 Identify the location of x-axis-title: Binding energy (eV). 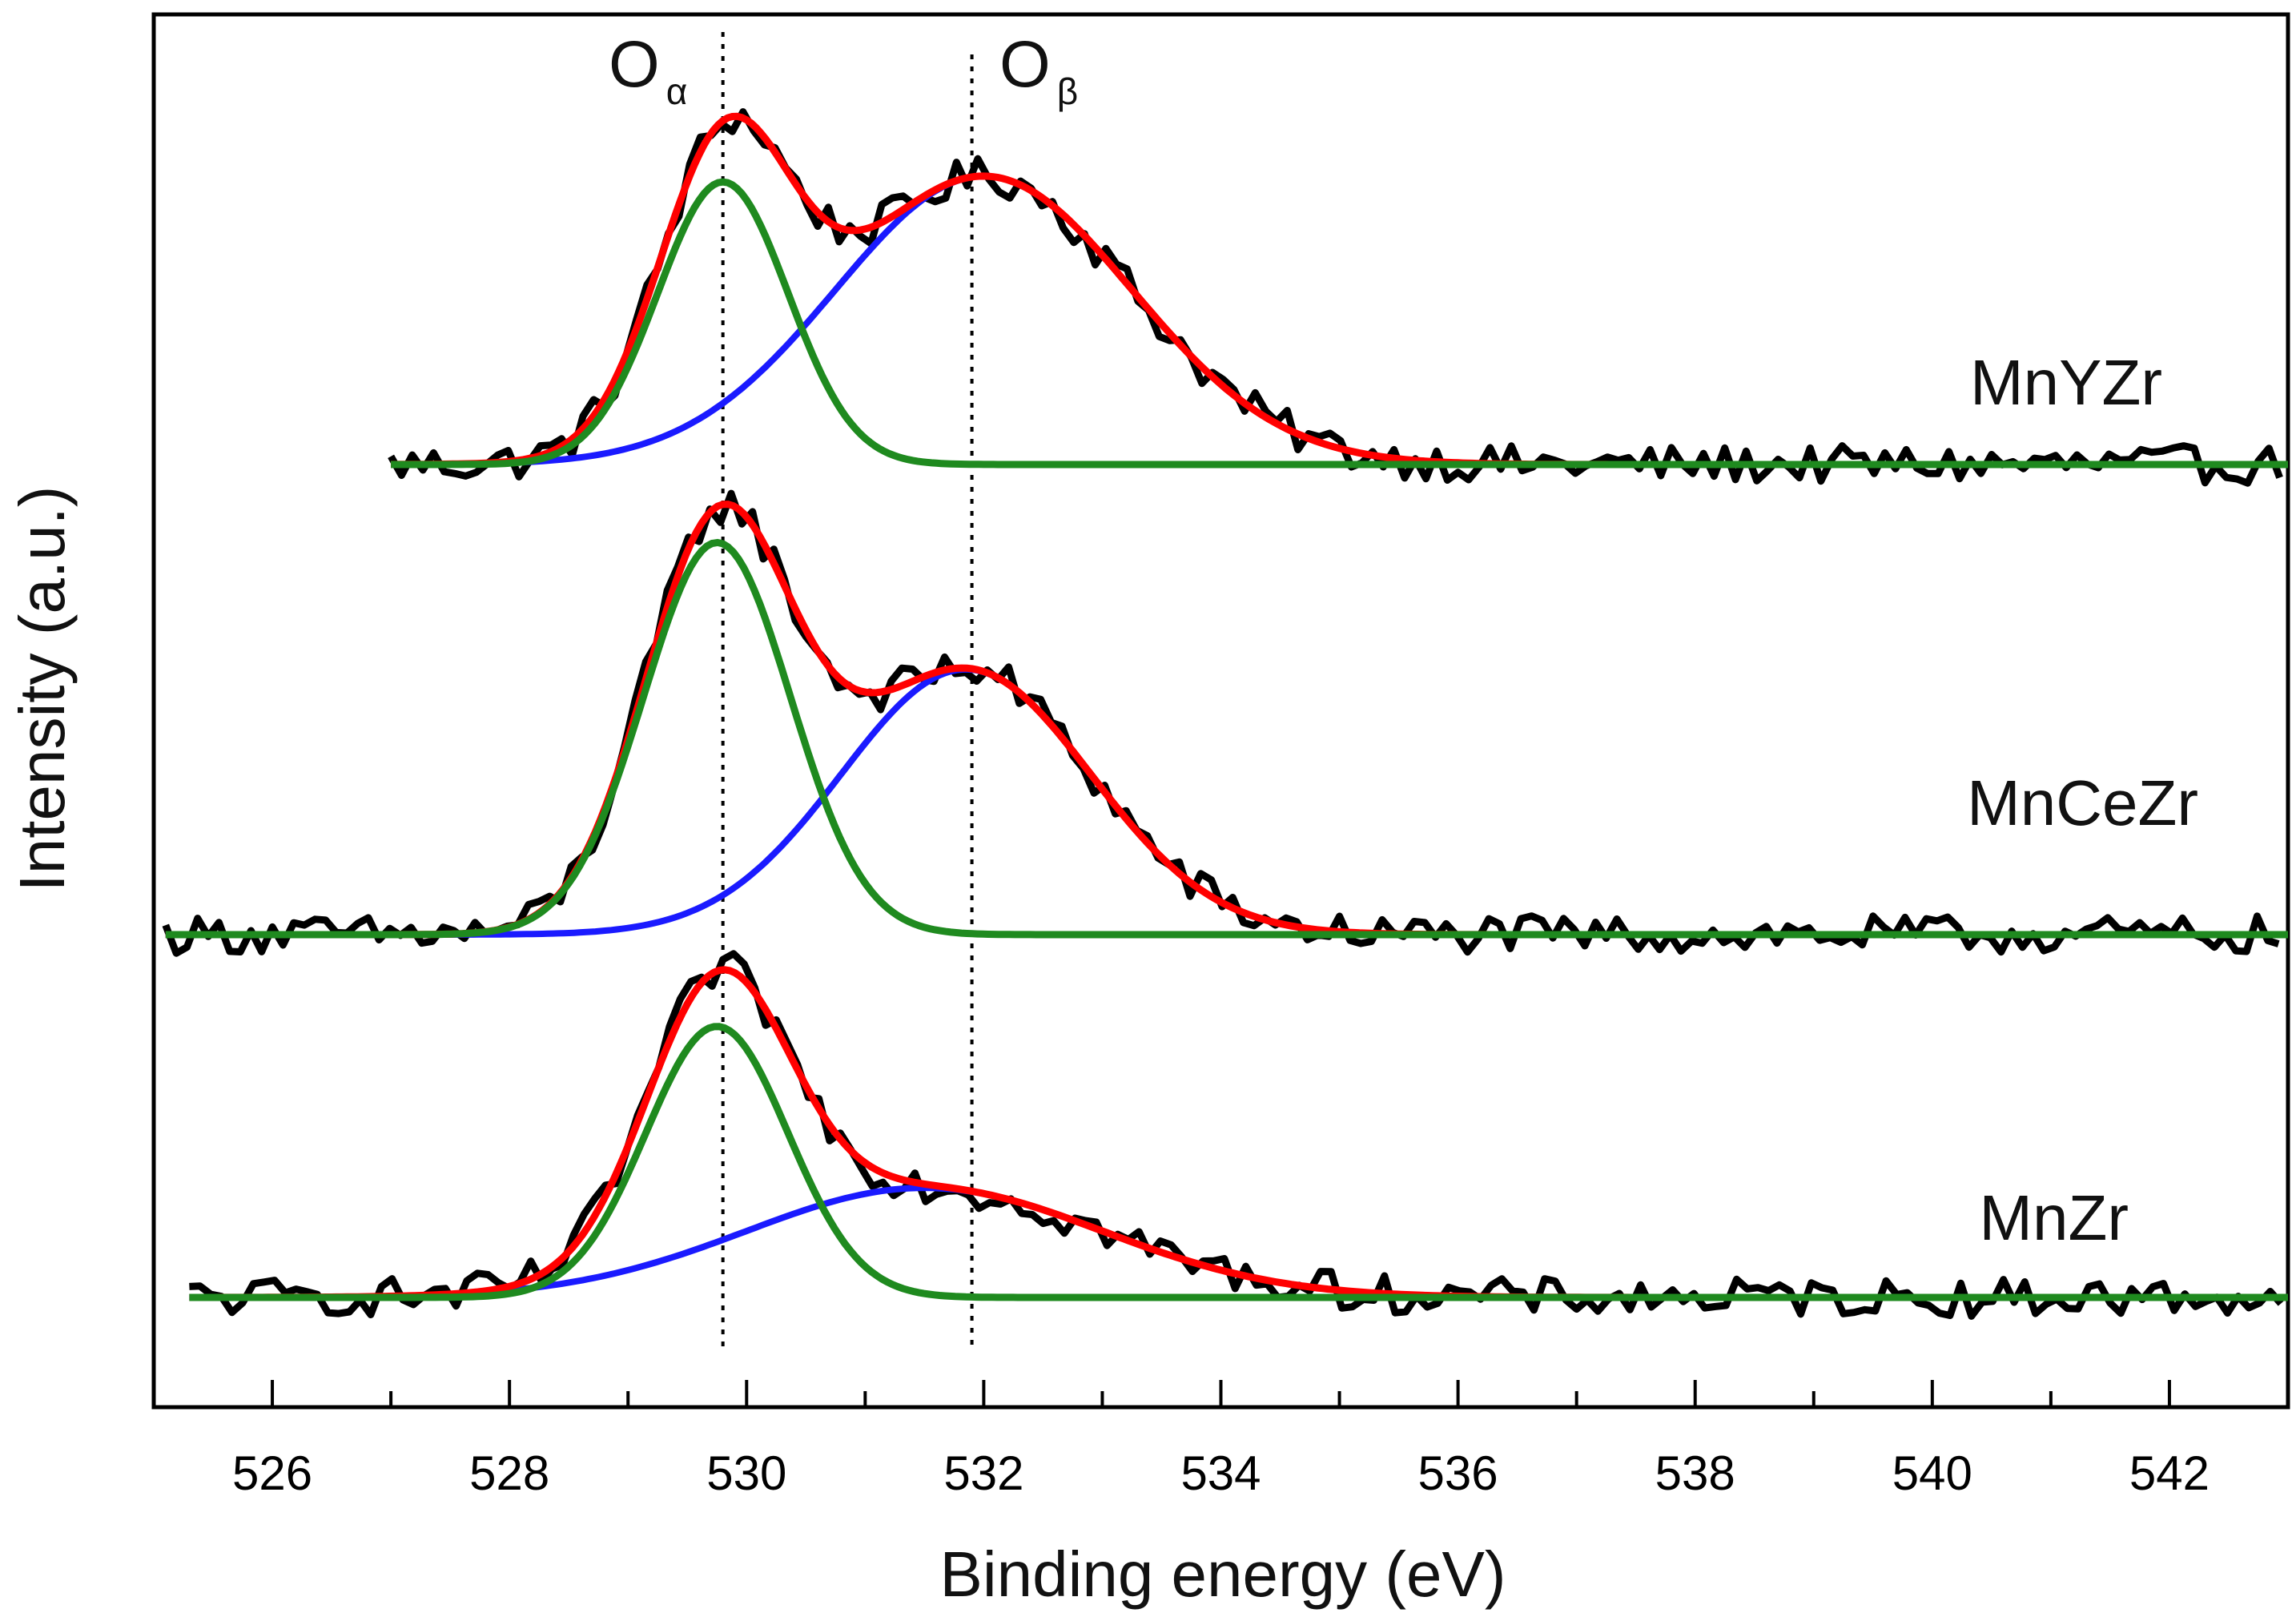
(1222, 1574).